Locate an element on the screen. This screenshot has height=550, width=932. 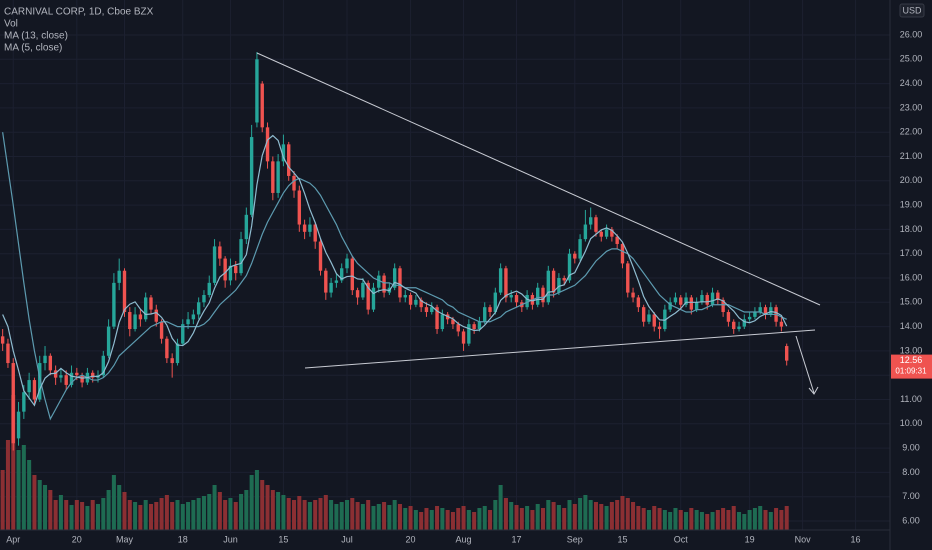
x-tick-label: Nov is located at coordinates (803, 539).